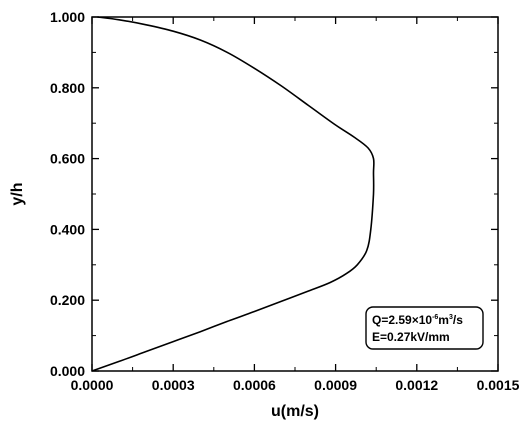 Image resolution: width=525 pixels, height=426 pixels. I want to click on y-axis-title: y/h, so click(17, 193).